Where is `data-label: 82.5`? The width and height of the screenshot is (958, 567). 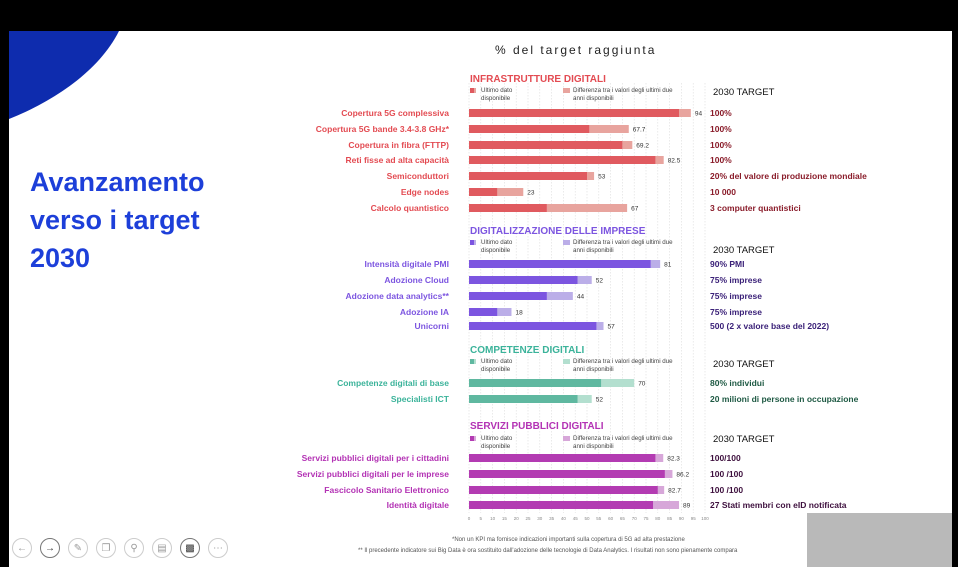 data-label: 82.5 is located at coordinates (674, 161).